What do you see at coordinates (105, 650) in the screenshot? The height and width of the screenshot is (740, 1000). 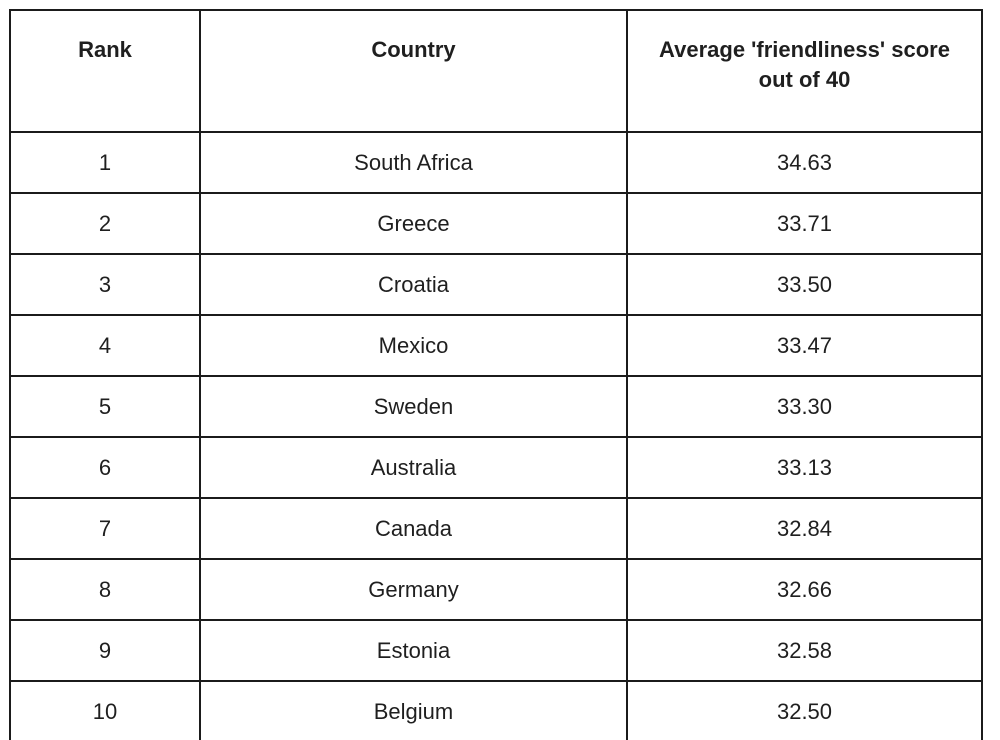 I see `rank-cell: 9` at bounding box center [105, 650].